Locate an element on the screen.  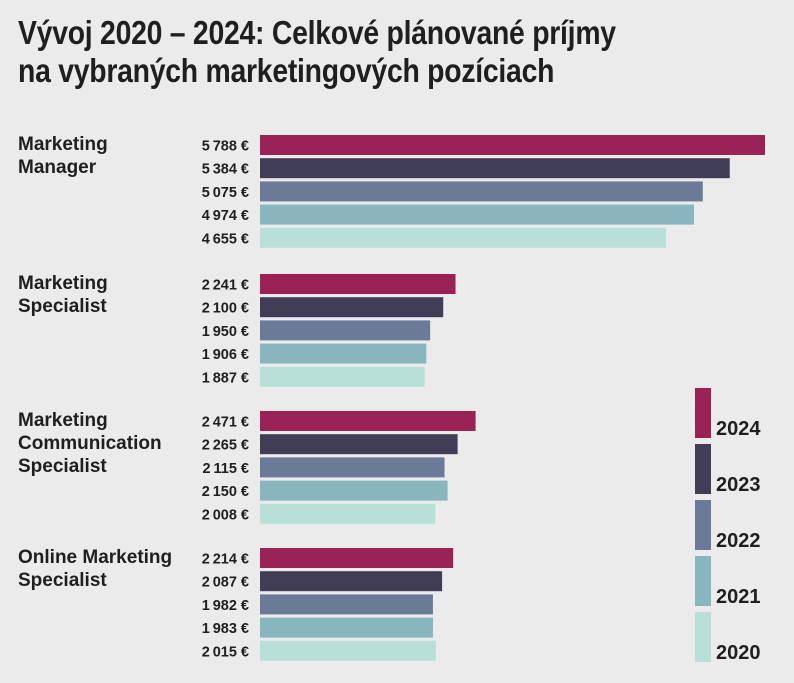
value-label: 1 950 € is located at coordinates (225, 332).